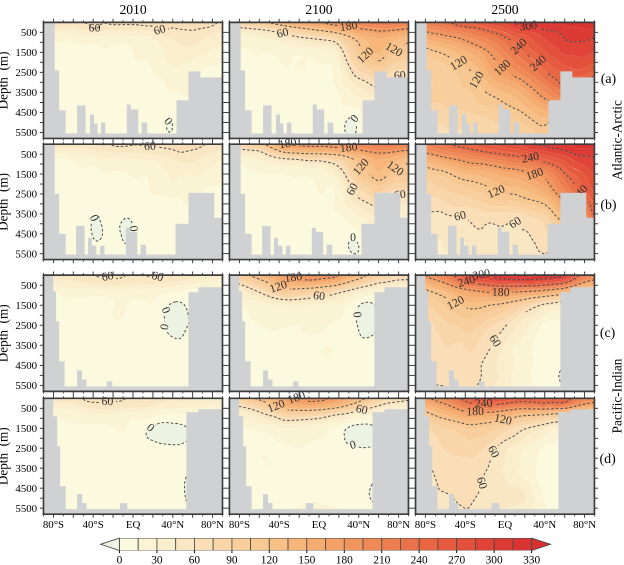  I want to click on svg-text: 210, so click(381, 560).